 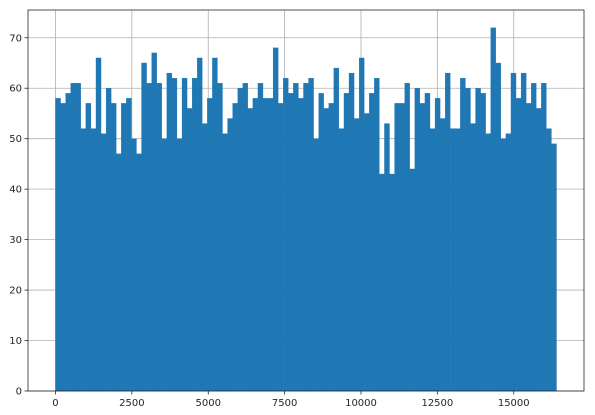 I want to click on x-tick-label-4: 10000, so click(x=361, y=403).